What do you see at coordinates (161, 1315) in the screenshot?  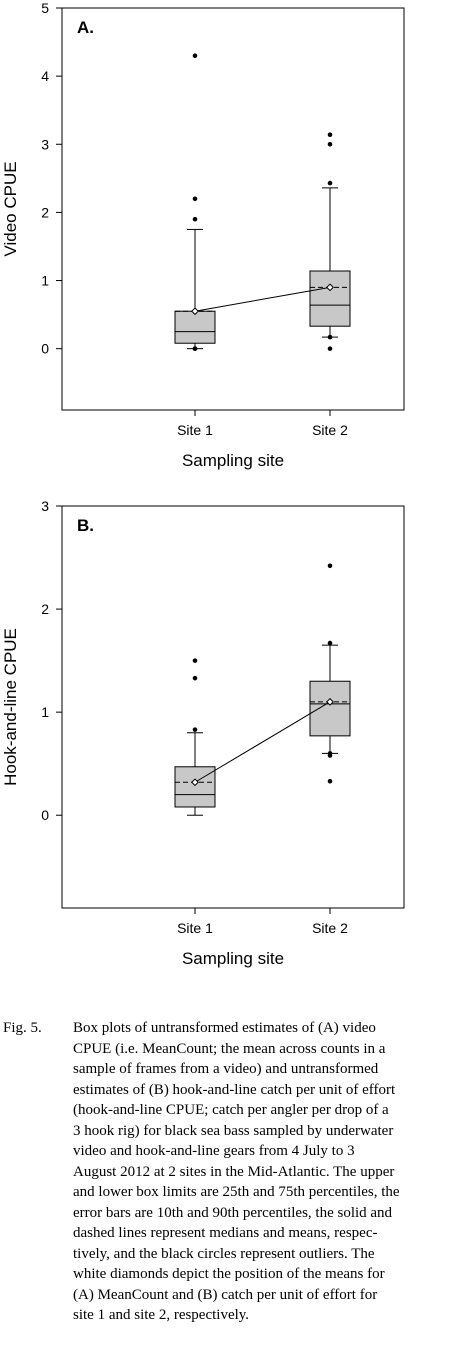 I see `caption-line: site 1 and site 2, respectively.` at bounding box center [161, 1315].